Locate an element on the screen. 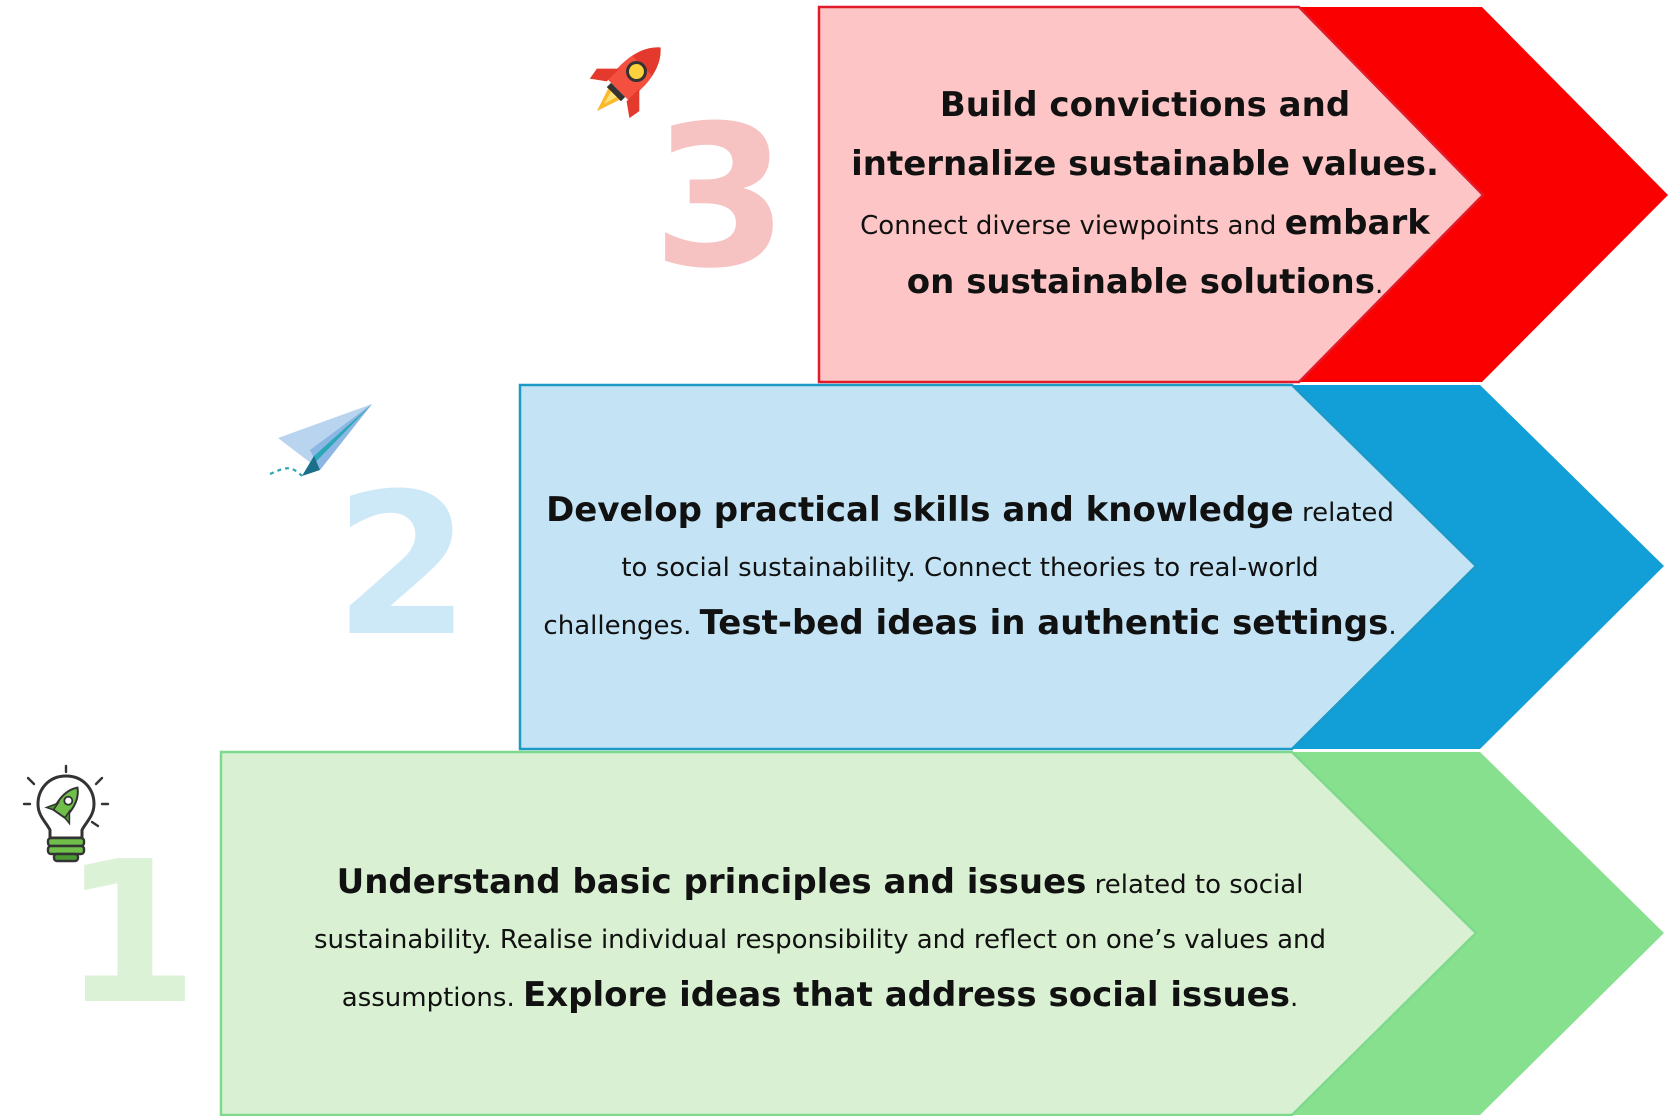  step-3-line: on sustainable solutions. is located at coordinates (1145, 283).